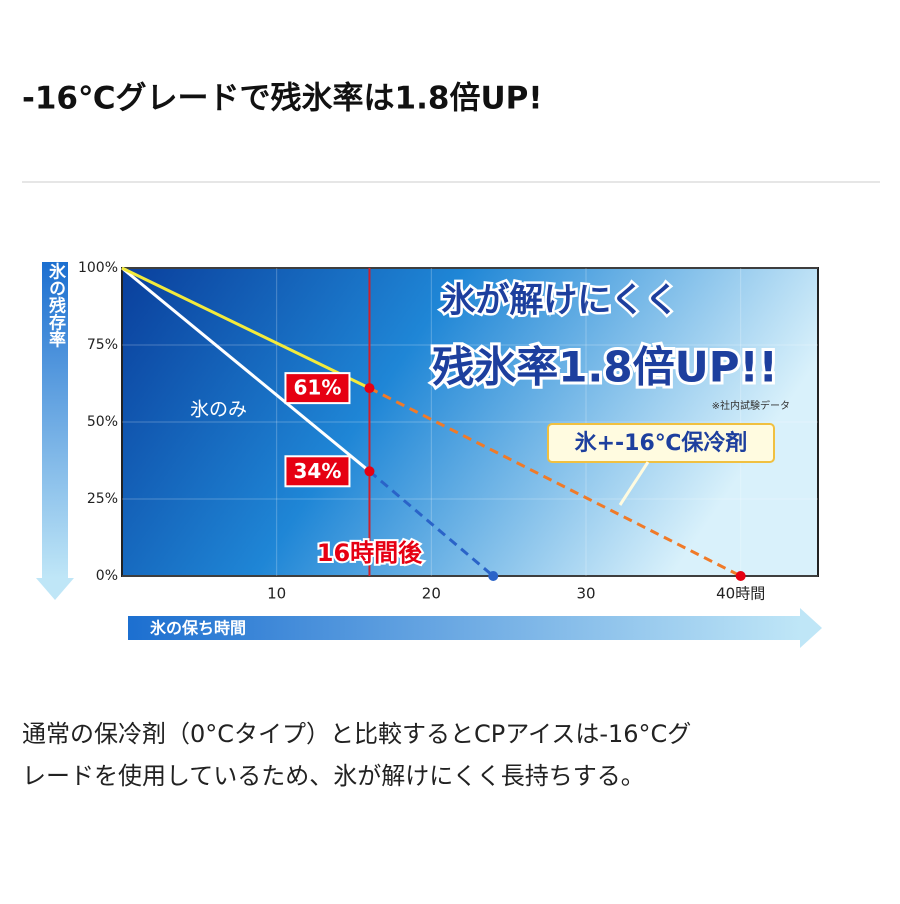  What do you see at coordinates (102, 422) in the screenshot?
I see `y-tick-label: 50%` at bounding box center [102, 422].